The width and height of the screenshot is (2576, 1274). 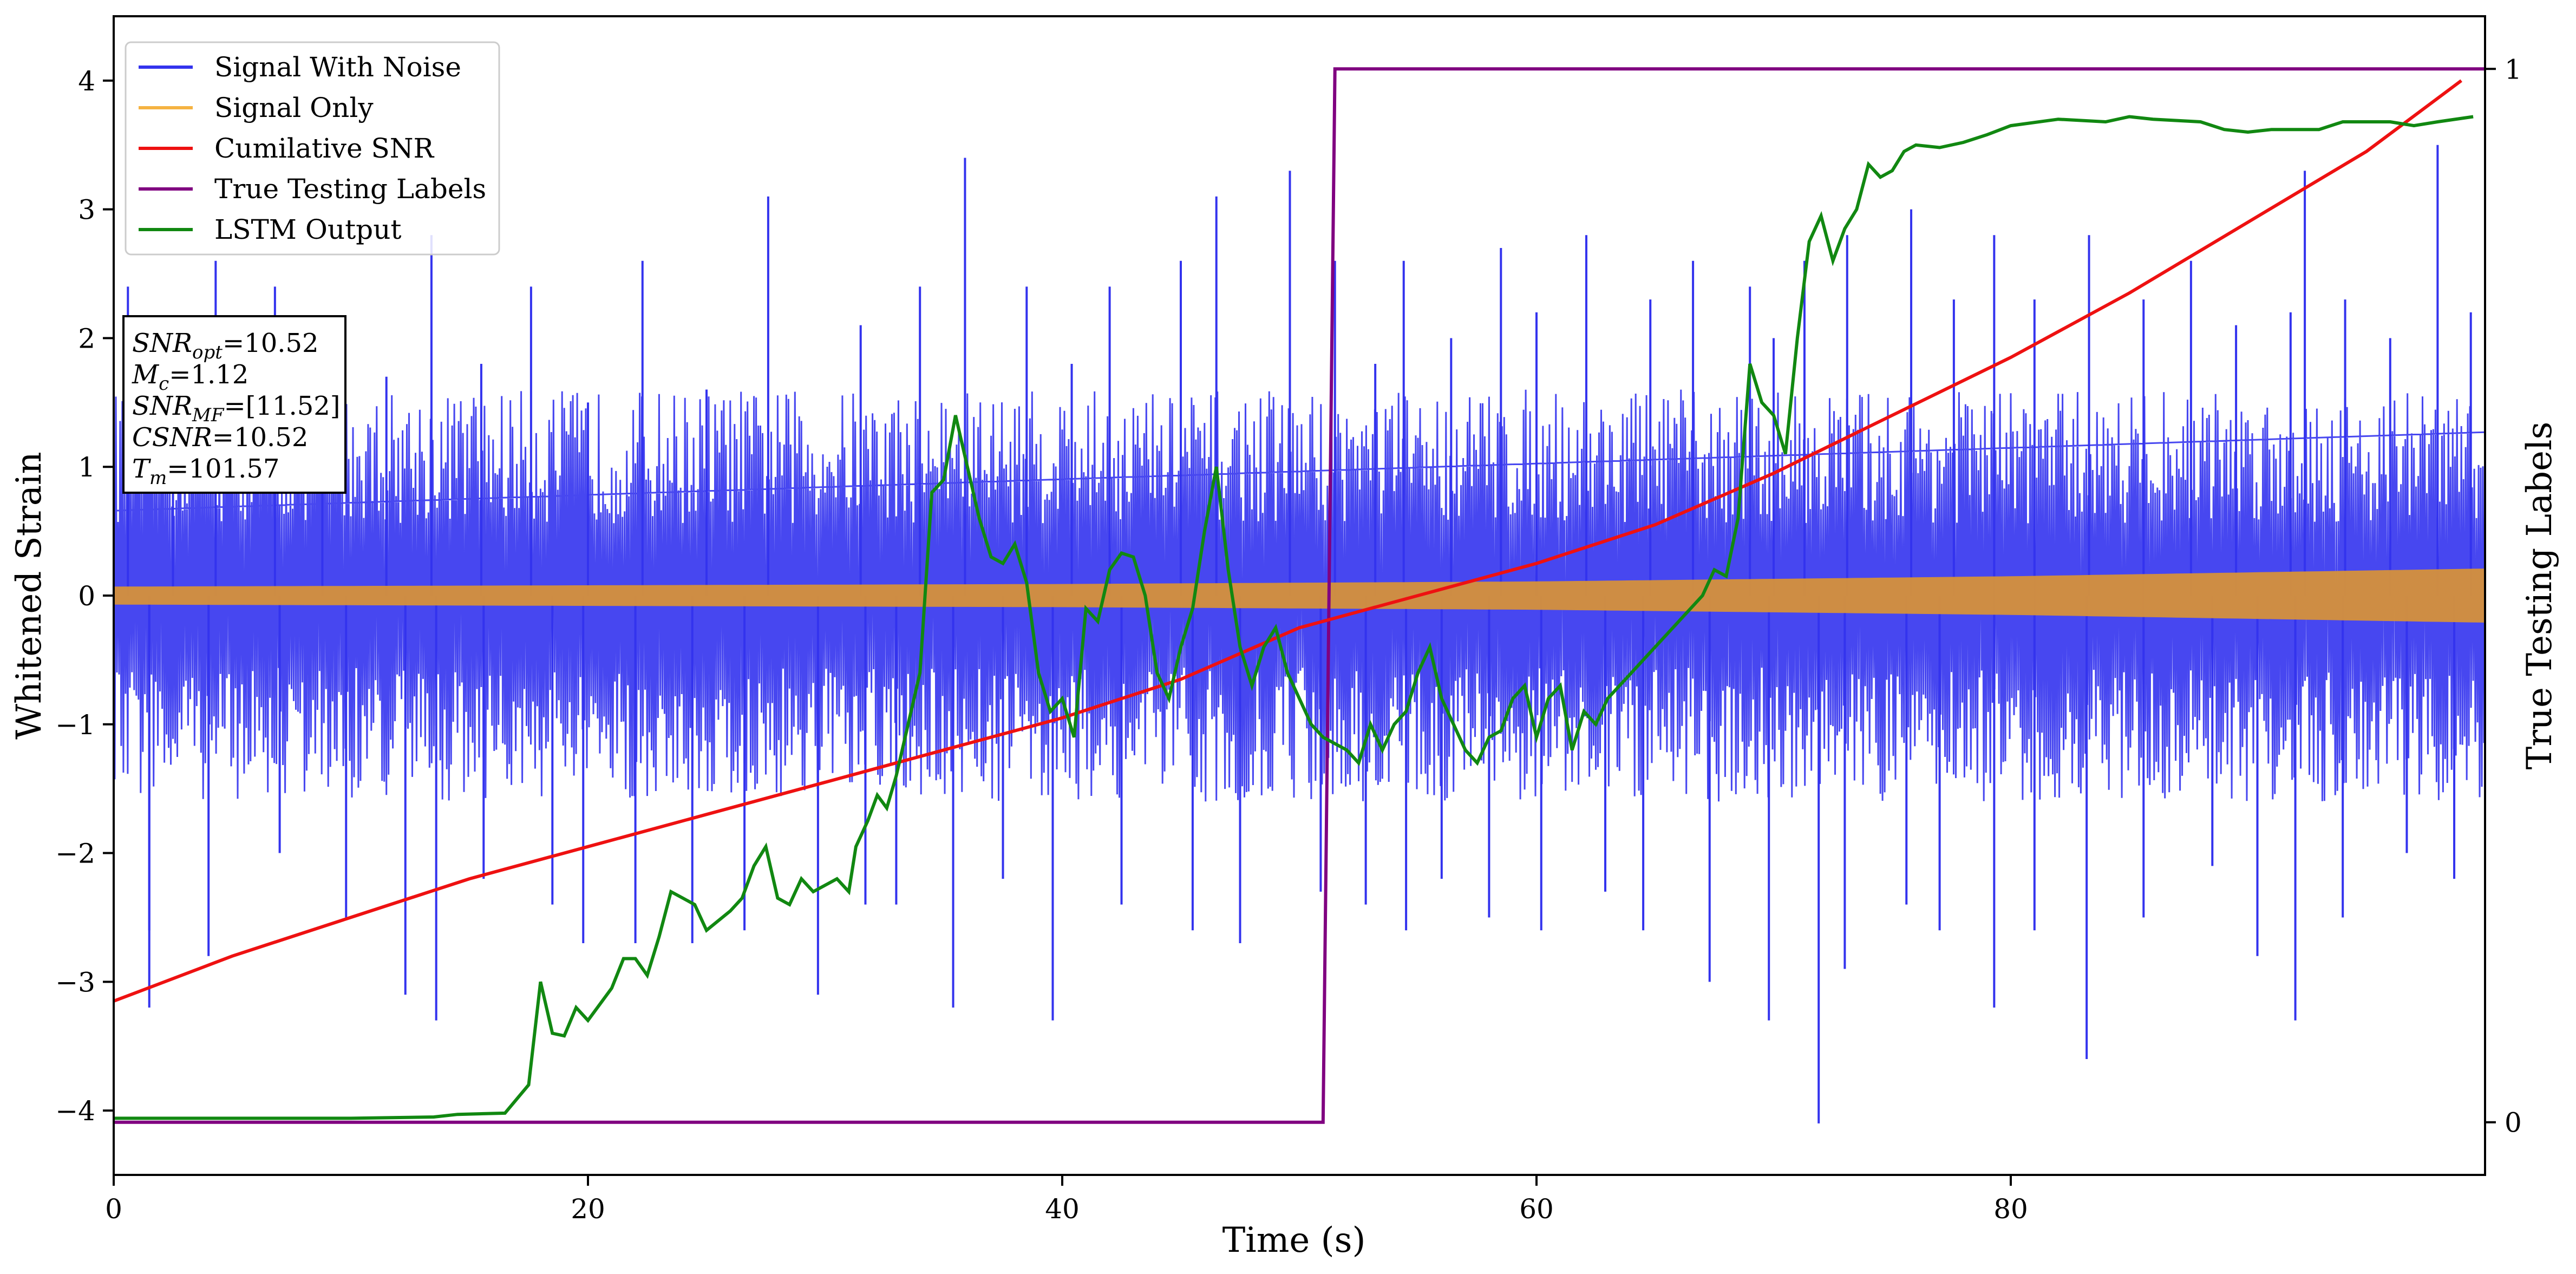 I want to click on x-tick-label: 80, so click(x=2010, y=1209).